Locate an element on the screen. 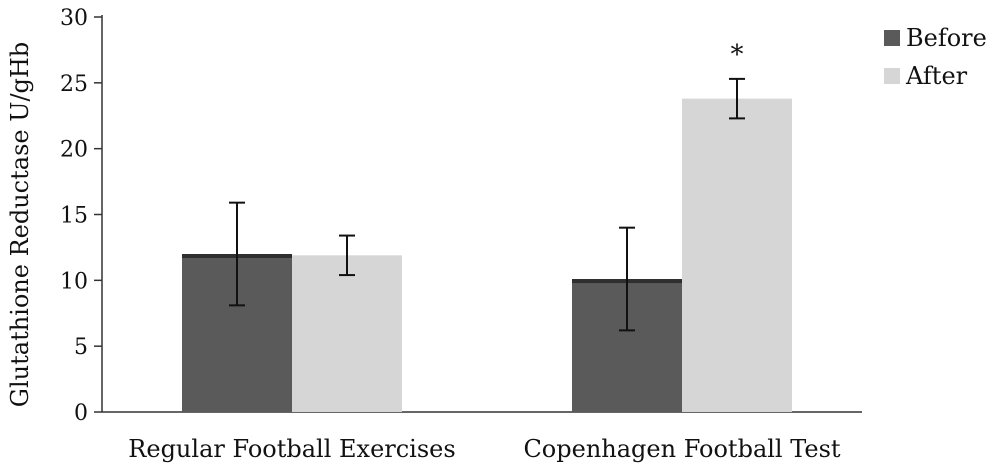 The width and height of the screenshot is (1000, 468). legend-label-before: Before is located at coordinates (946, 38).